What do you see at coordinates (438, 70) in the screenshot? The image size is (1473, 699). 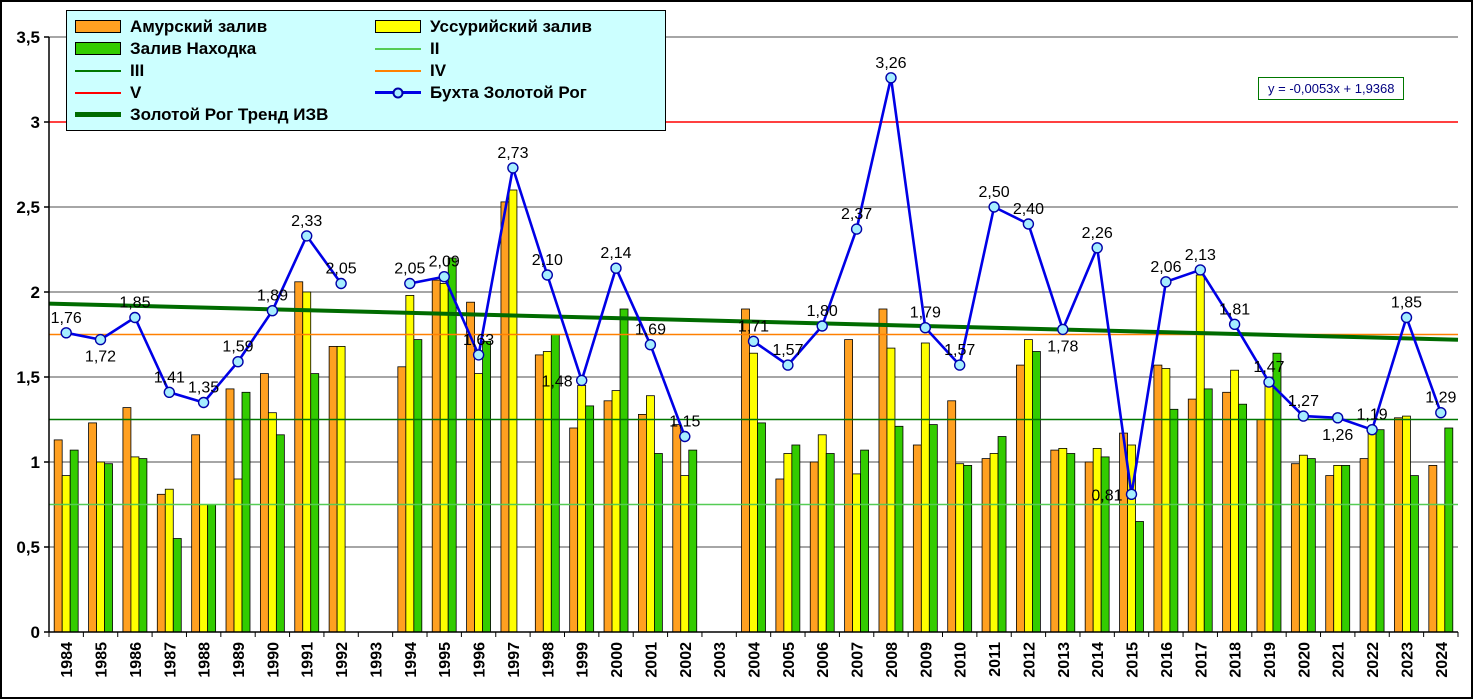 I see `legend-label: IV` at bounding box center [438, 70].